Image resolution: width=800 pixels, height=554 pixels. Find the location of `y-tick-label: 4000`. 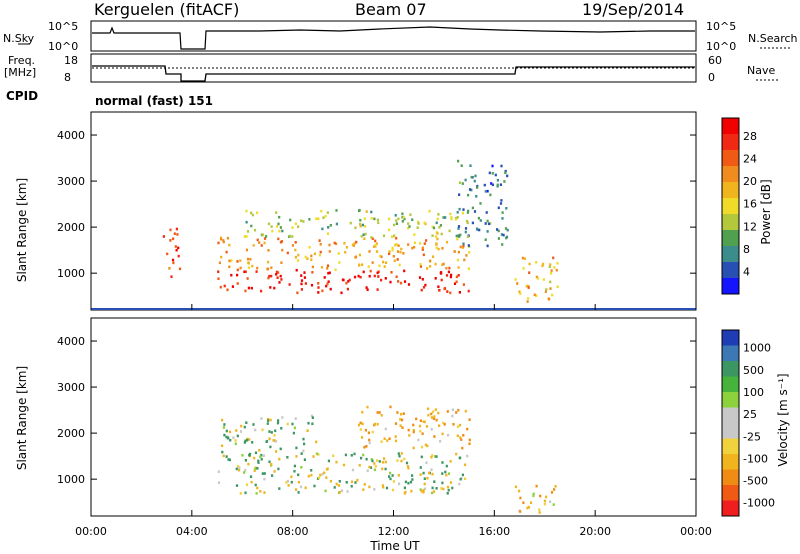

y-tick-label: 4000 is located at coordinates (71, 135).